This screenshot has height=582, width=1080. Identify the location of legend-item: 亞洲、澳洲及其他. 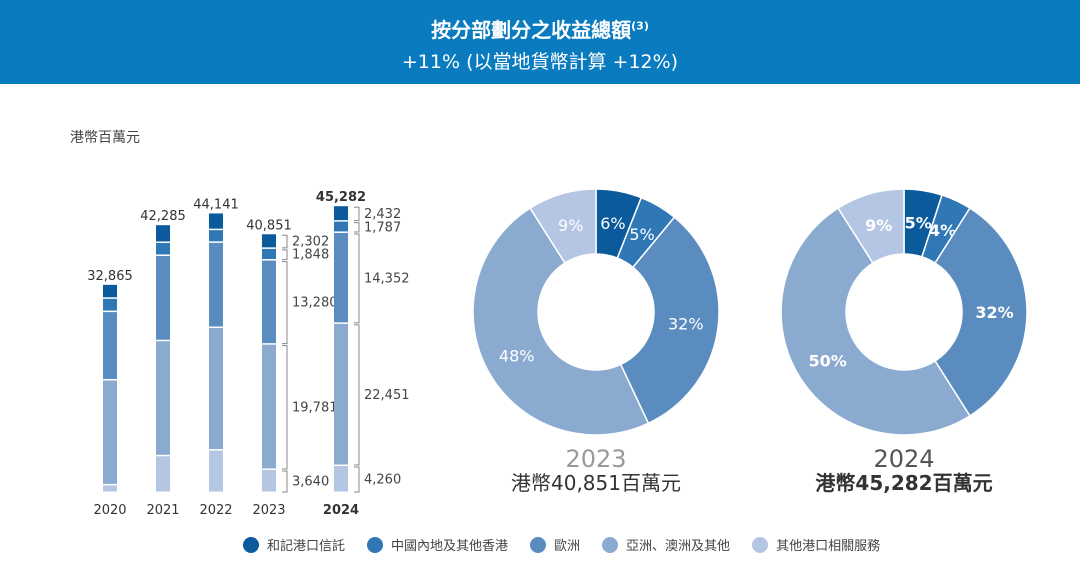
(666, 544).